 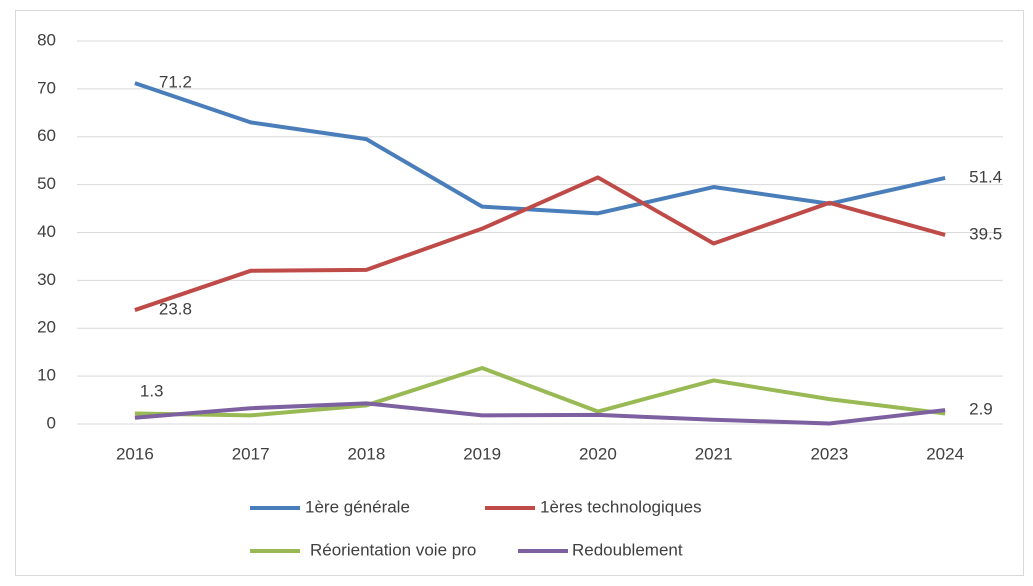 What do you see at coordinates (985, 176) in the screenshot?
I see `data-label: 51.4` at bounding box center [985, 176].